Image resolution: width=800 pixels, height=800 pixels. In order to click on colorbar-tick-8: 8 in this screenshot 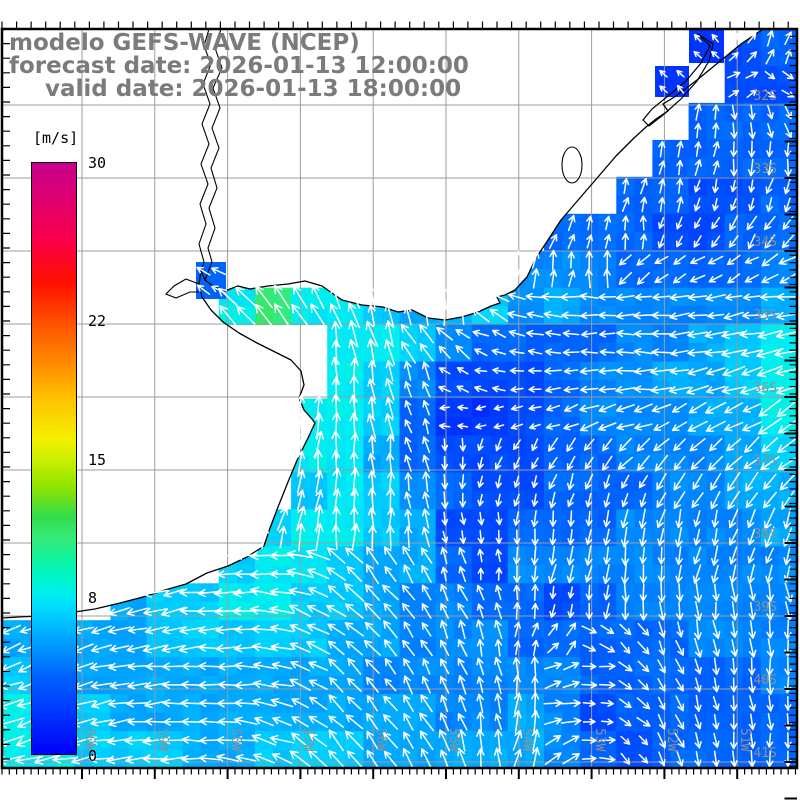, I will do `click(93, 597)`.